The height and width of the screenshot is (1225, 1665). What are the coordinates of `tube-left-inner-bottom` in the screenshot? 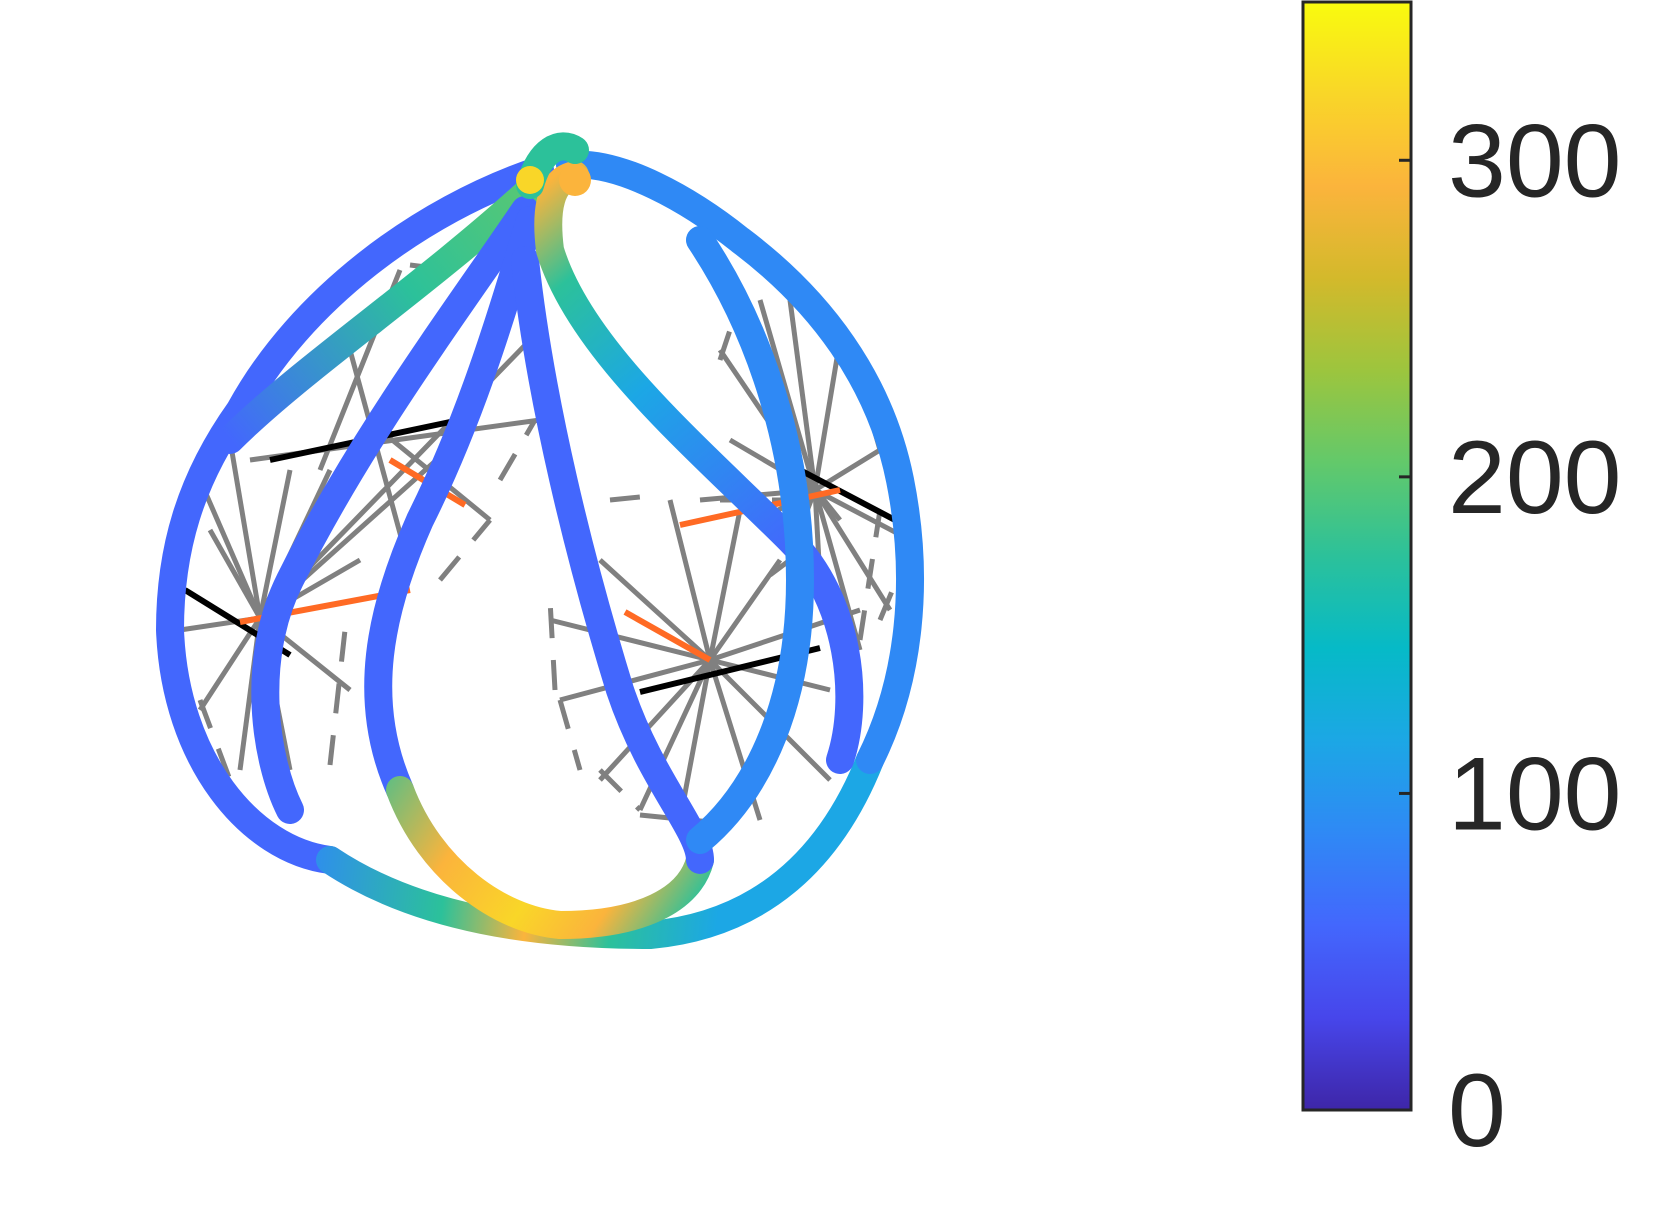 It's located at (550, 857).